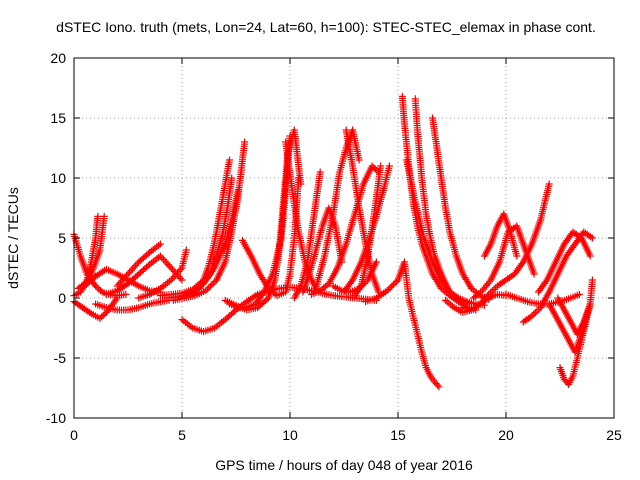 This screenshot has width=640, height=480. Describe the element at coordinates (182, 435) in the screenshot. I see `x-tick-label: 5` at that location.